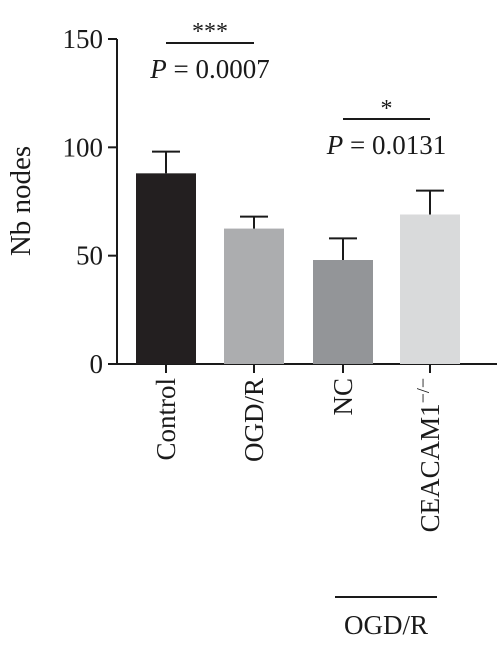 Image resolution: width=497 pixels, height=651 pixels. What do you see at coordinates (429, 455) in the screenshot?
I see `x-tick-label: CEACAM1−/−` at bounding box center [429, 455].